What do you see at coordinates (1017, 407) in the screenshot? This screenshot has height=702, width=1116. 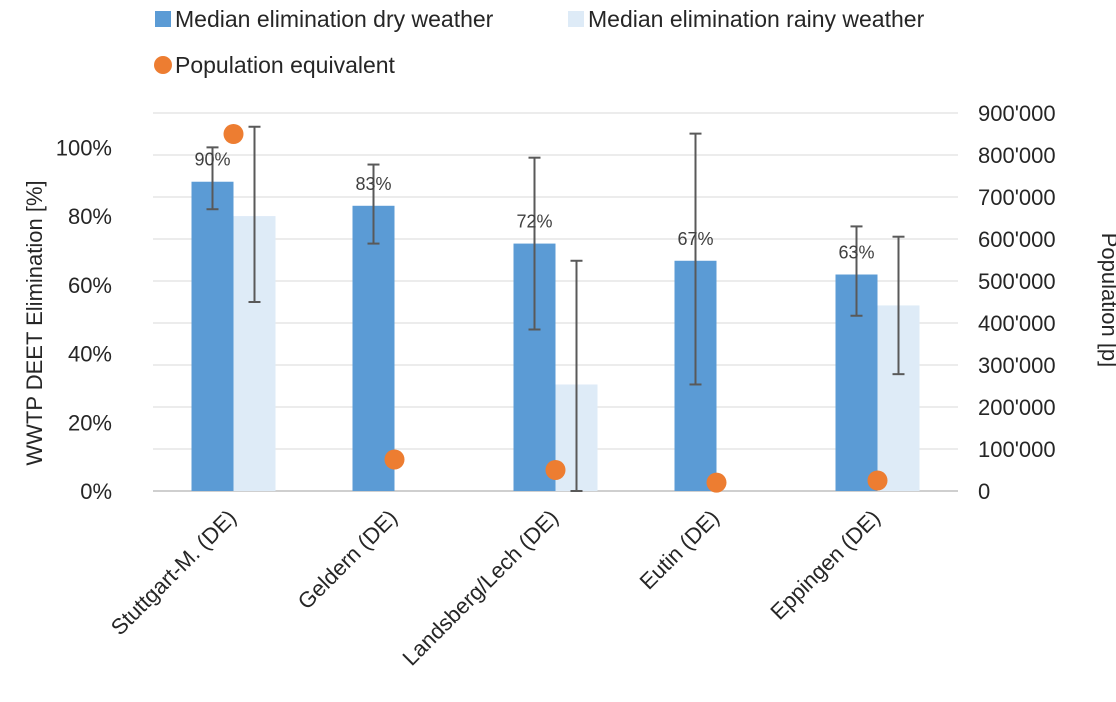 I see `right-tick-label: 200'000` at bounding box center [1017, 407].